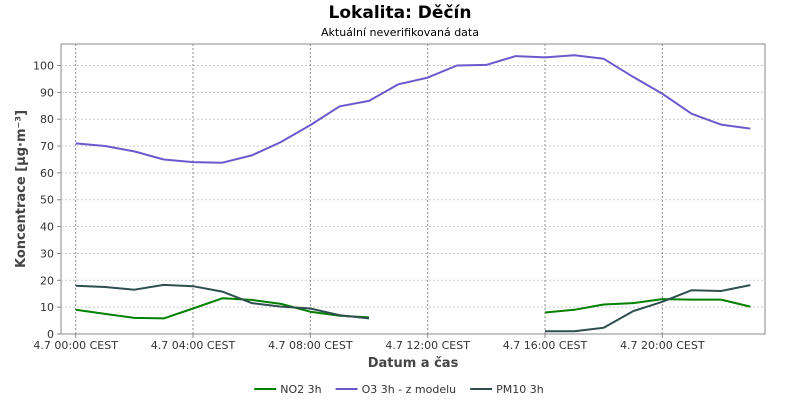 The height and width of the screenshot is (404, 800). I want to click on y-tick-label: 40, so click(47, 227).